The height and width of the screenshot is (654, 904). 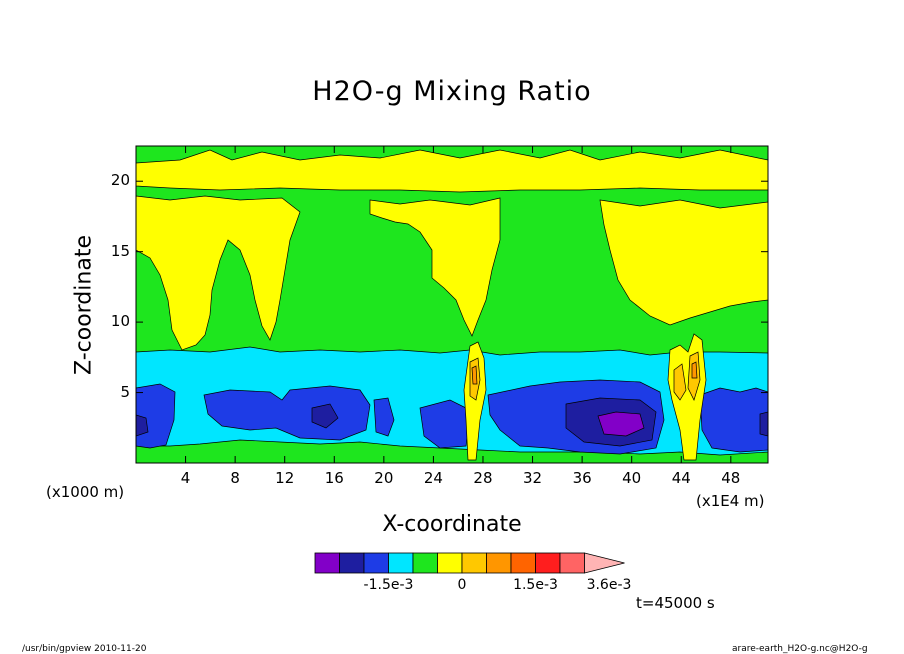 What do you see at coordinates (452, 91) in the screenshot?
I see `chart-title: H2O-g Mixing Ratio` at bounding box center [452, 91].